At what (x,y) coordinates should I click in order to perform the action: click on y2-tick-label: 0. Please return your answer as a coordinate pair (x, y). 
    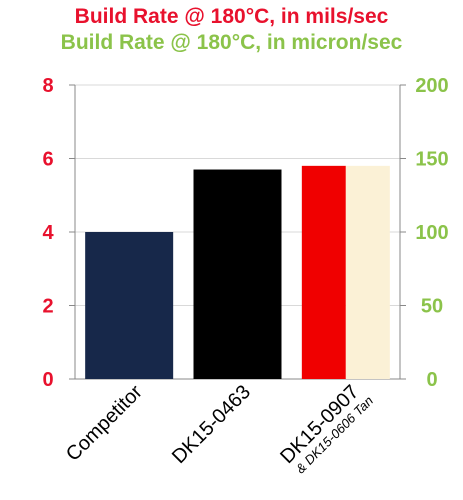
    Looking at the image, I should click on (431, 380).